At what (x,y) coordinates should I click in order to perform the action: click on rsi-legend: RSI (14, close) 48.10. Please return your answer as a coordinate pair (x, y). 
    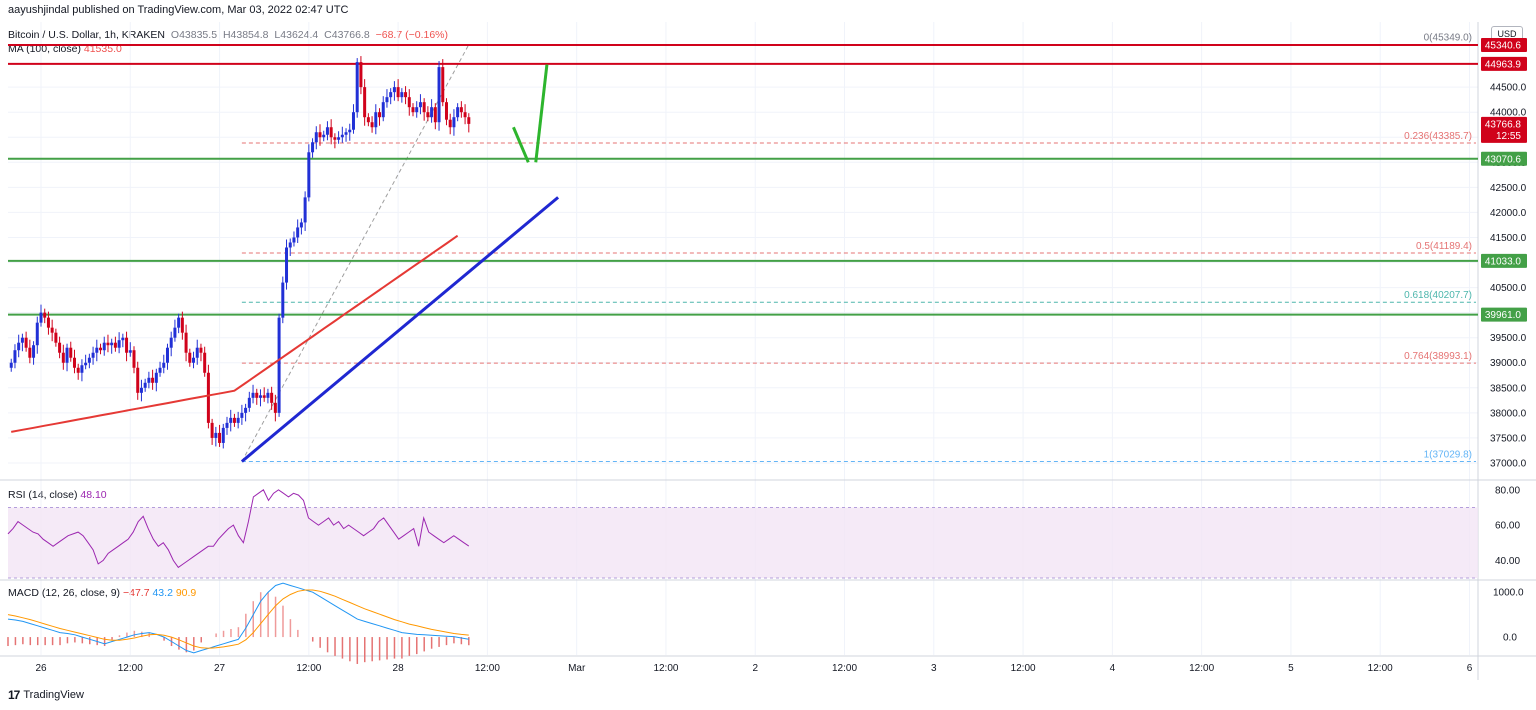
    Looking at the image, I should click on (57, 495).